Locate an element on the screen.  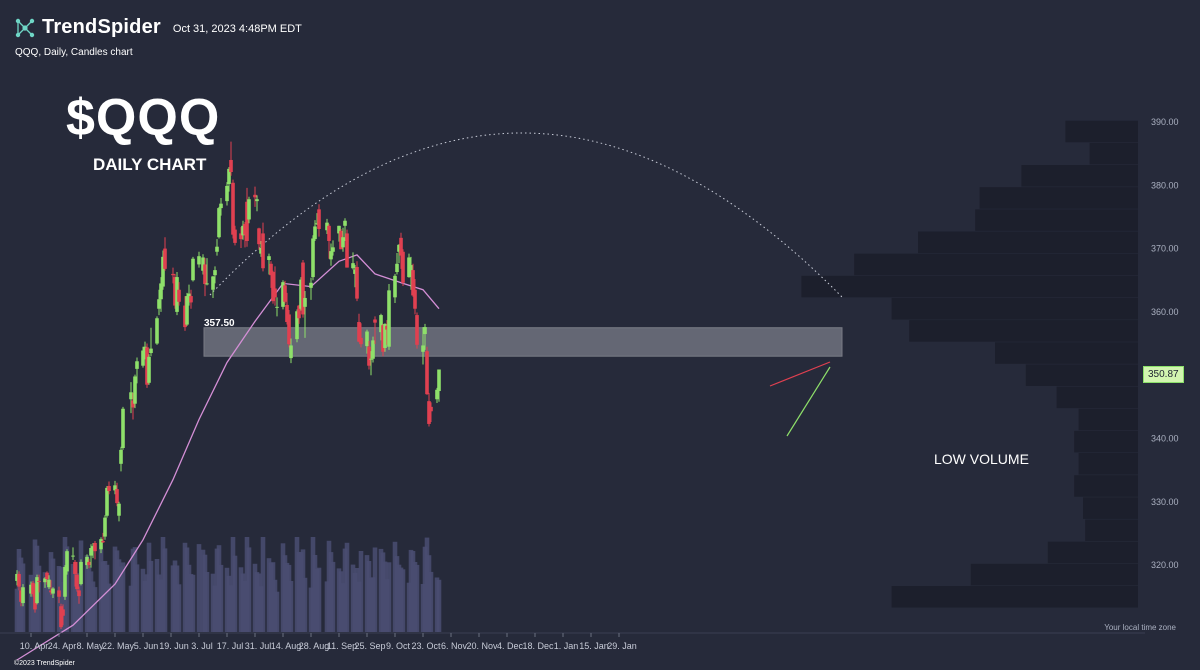
chart-subtitle: QQQ, Daily, Candles chart is located at coordinates (74, 52).